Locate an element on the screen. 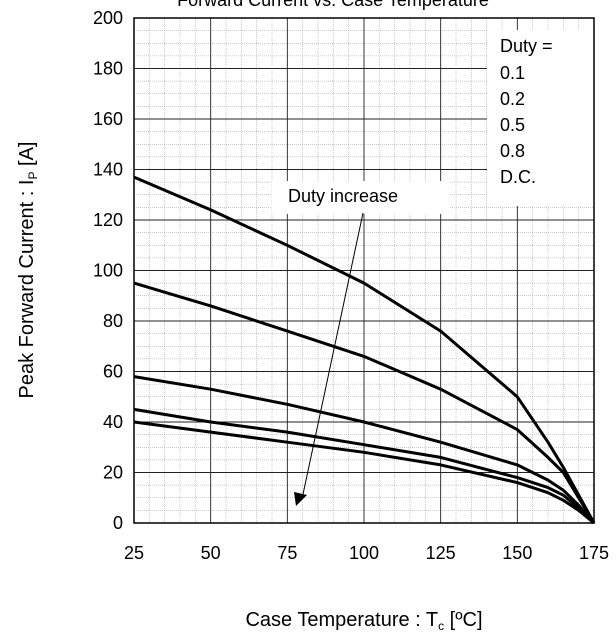 The image size is (616, 641). y-tick-label: 180 is located at coordinates (108, 69).